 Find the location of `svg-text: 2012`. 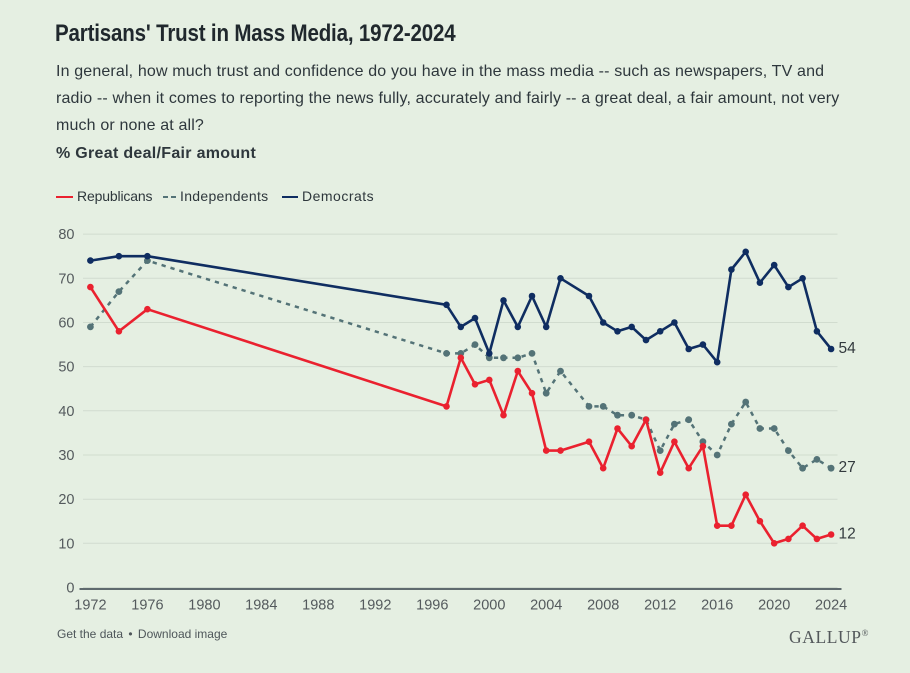

svg-text: 2012 is located at coordinates (660, 606).